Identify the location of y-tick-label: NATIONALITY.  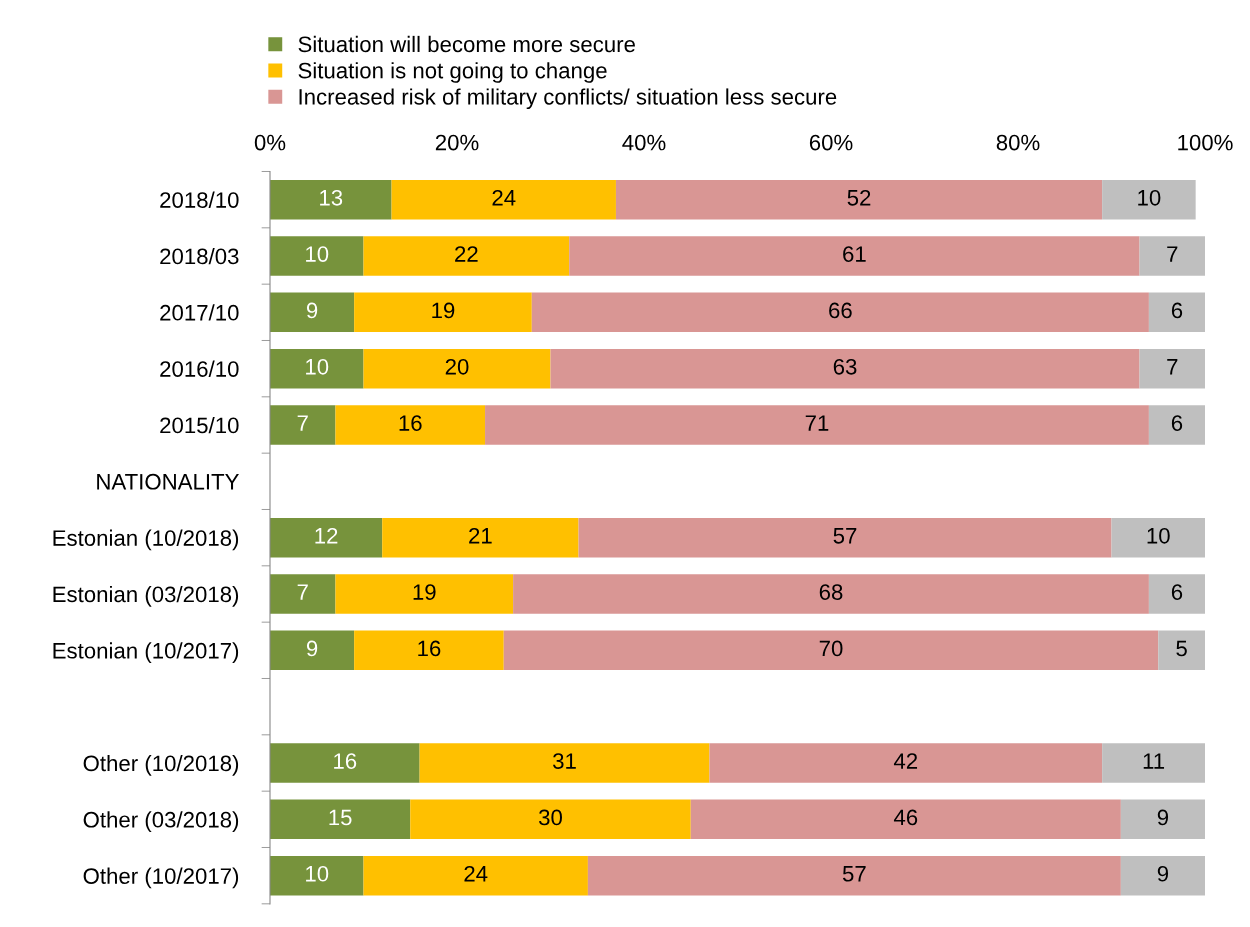
(168, 481).